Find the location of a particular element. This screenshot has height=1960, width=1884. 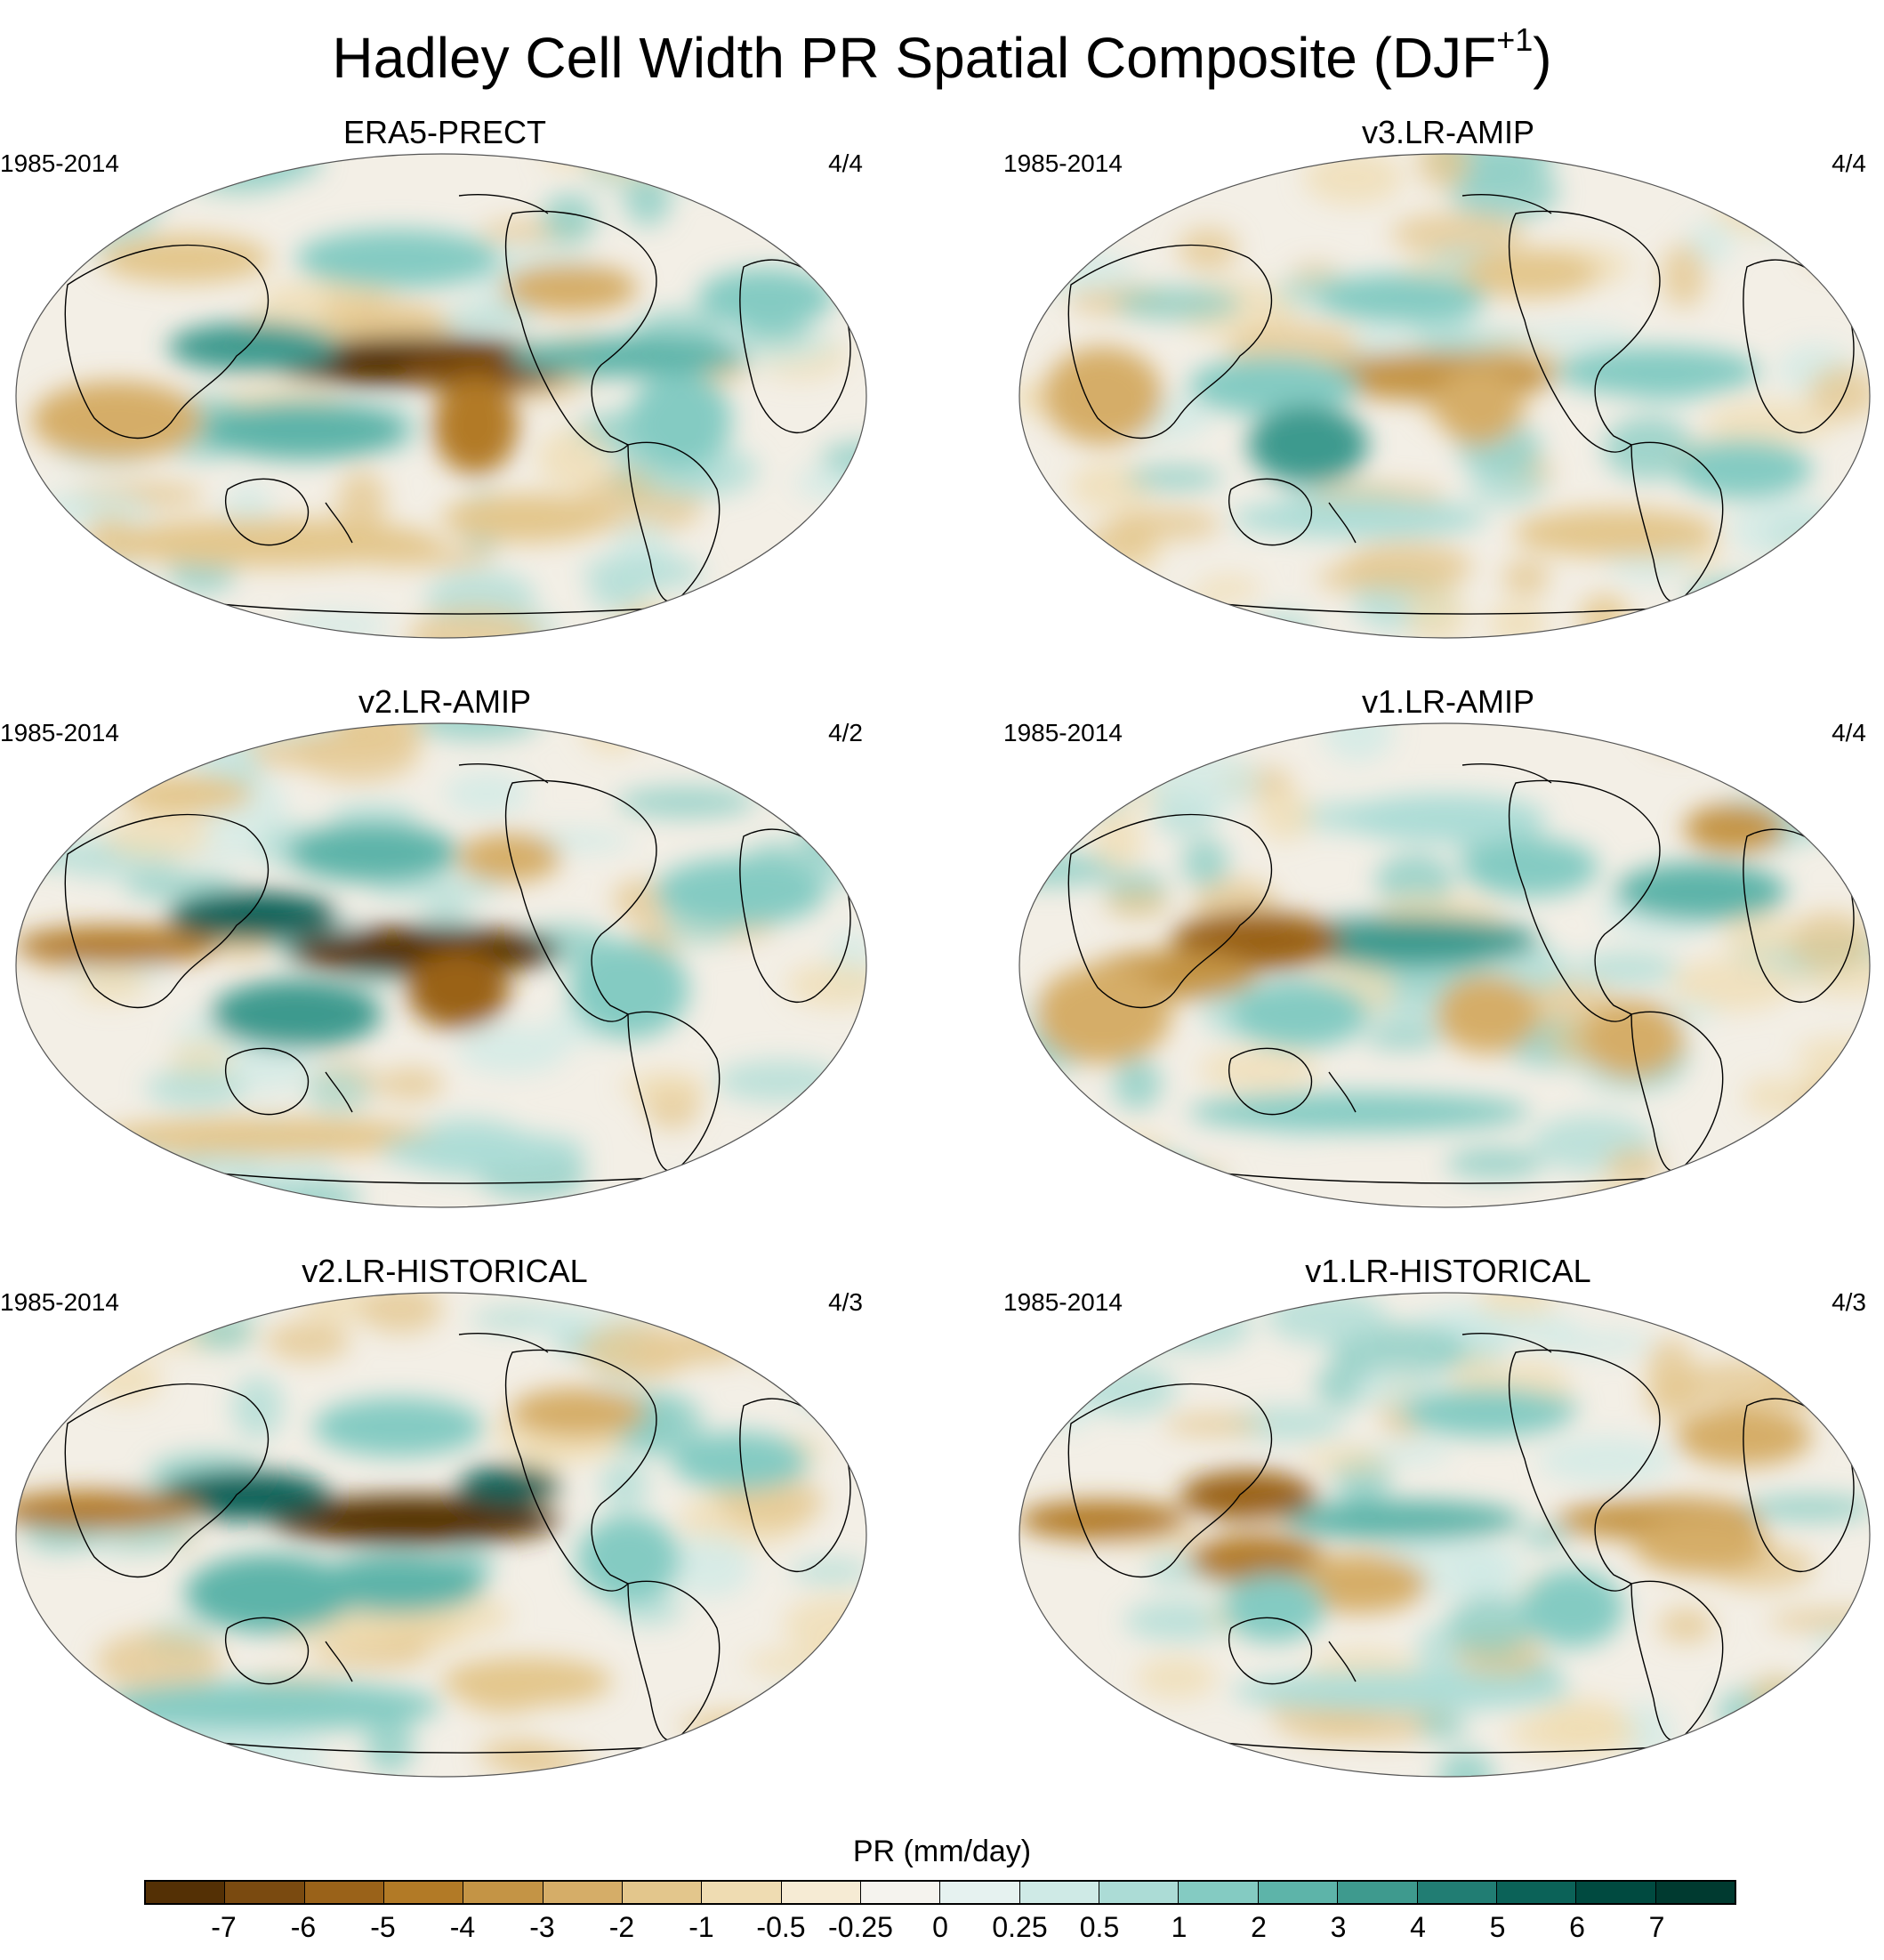

panel-count: 4/2 is located at coordinates (846, 732).